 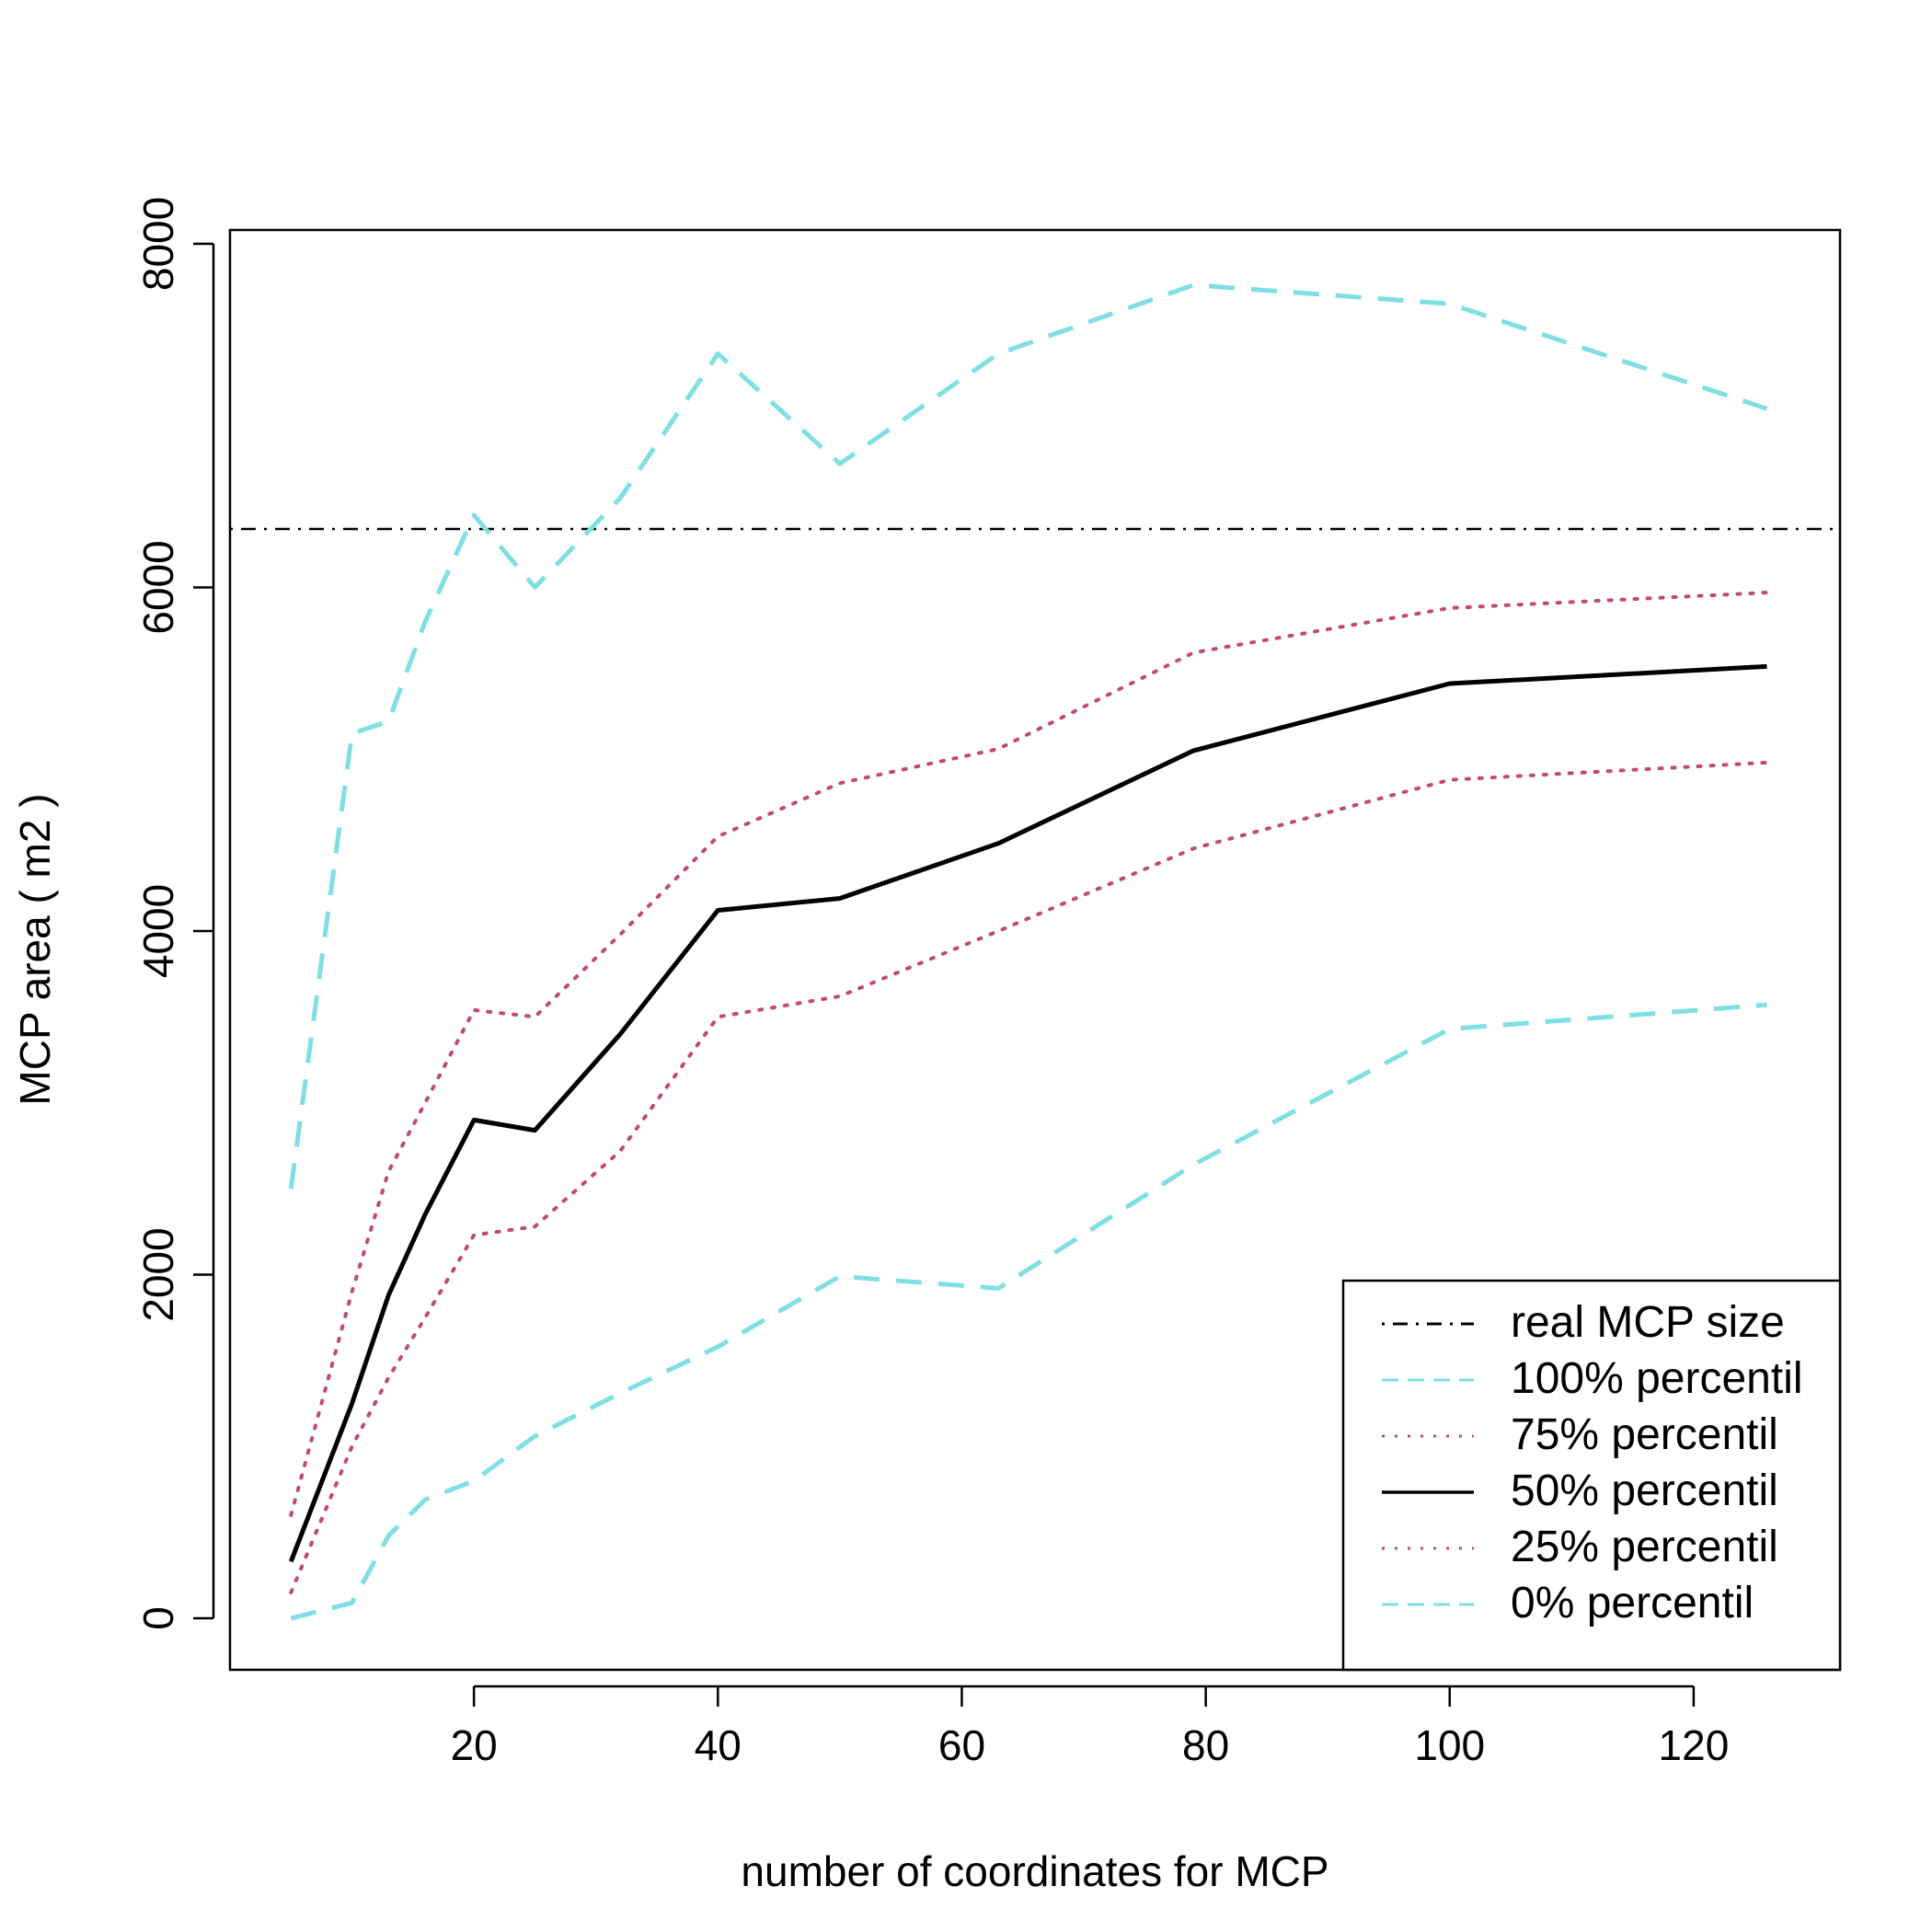 I want to click on y-tick-label: 4000, so click(x=158, y=931).